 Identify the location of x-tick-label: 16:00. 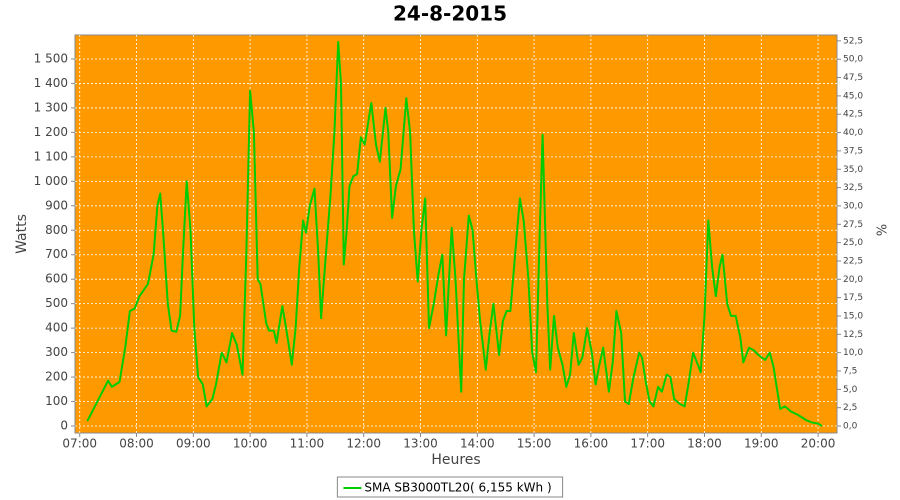
(591, 444).